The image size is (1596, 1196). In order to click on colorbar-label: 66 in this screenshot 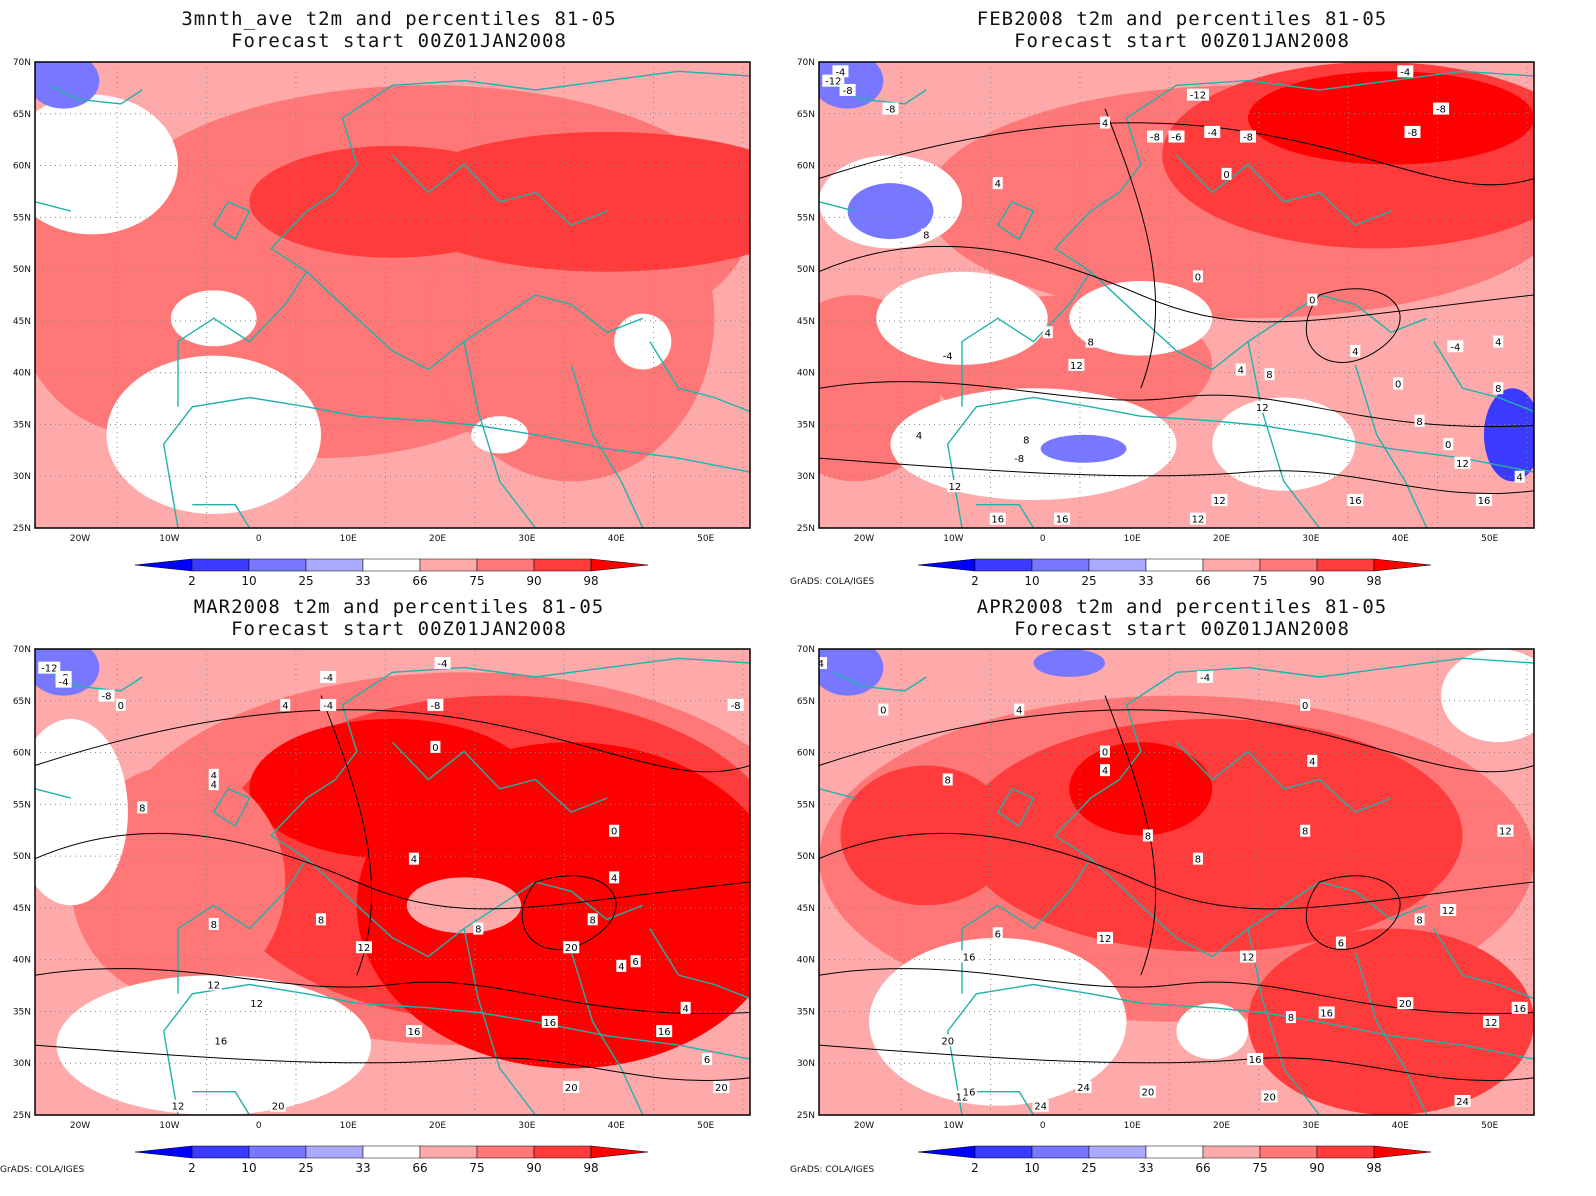, I will do `click(1202, 581)`.